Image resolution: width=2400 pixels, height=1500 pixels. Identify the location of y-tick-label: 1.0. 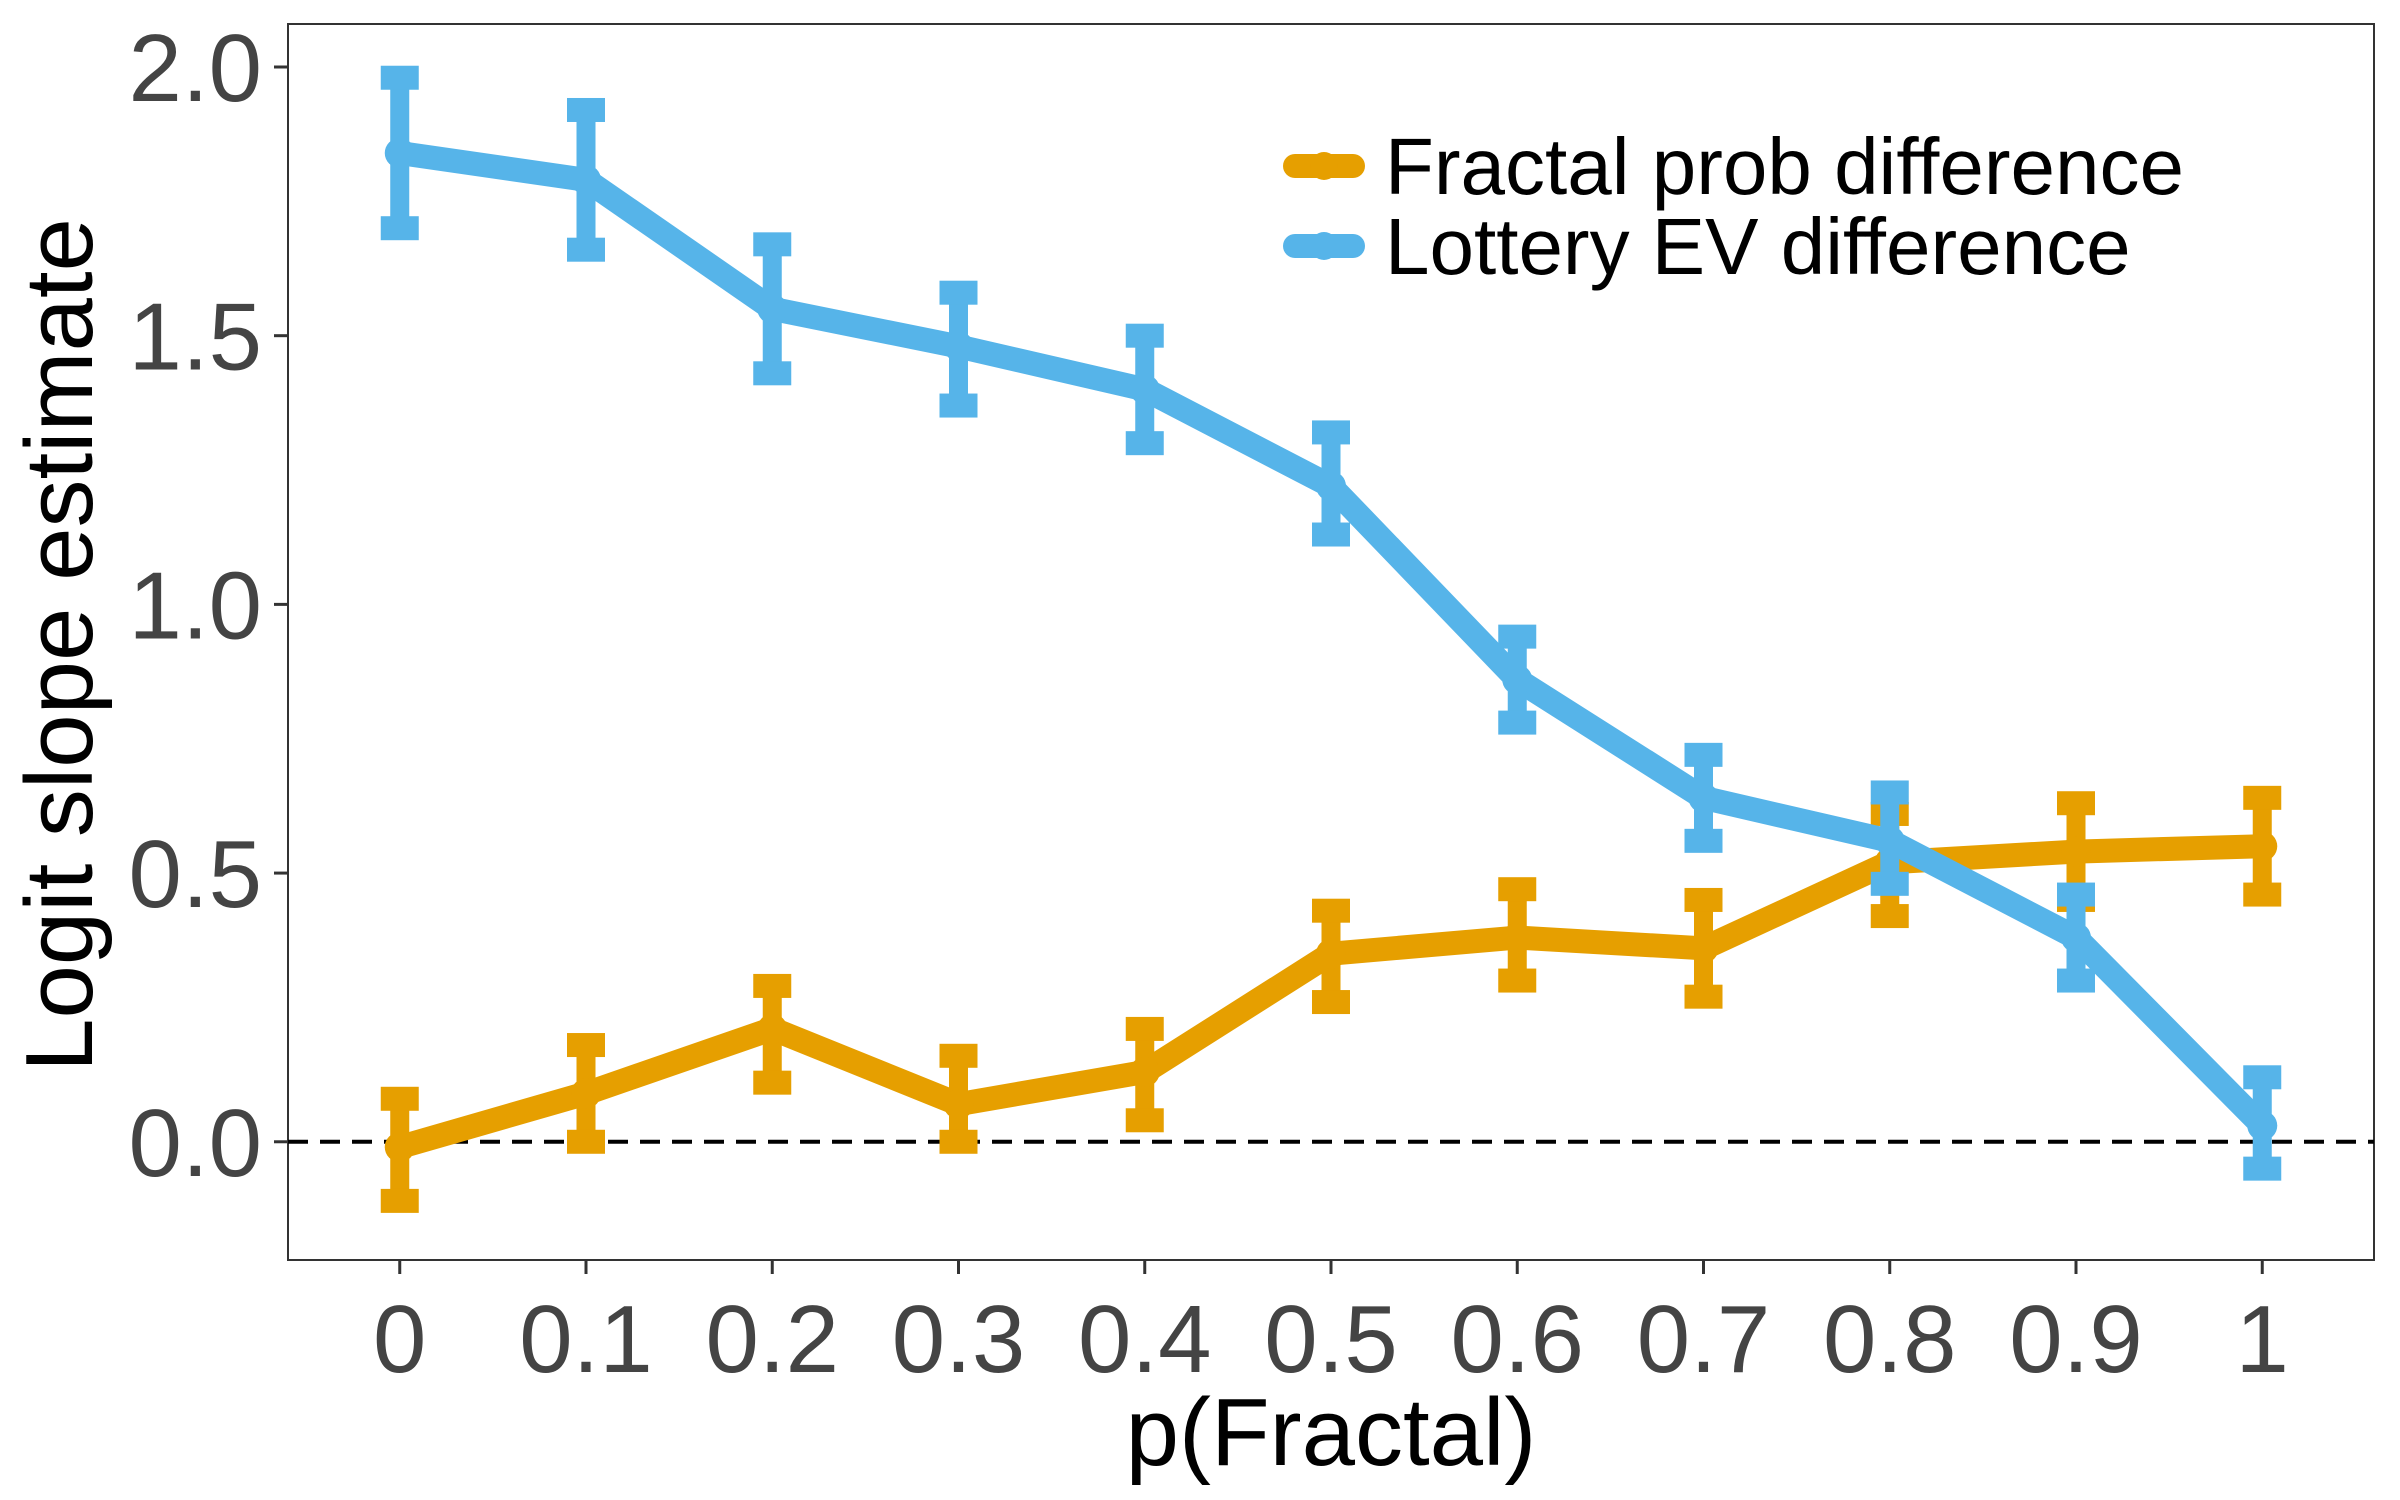
(195, 605).